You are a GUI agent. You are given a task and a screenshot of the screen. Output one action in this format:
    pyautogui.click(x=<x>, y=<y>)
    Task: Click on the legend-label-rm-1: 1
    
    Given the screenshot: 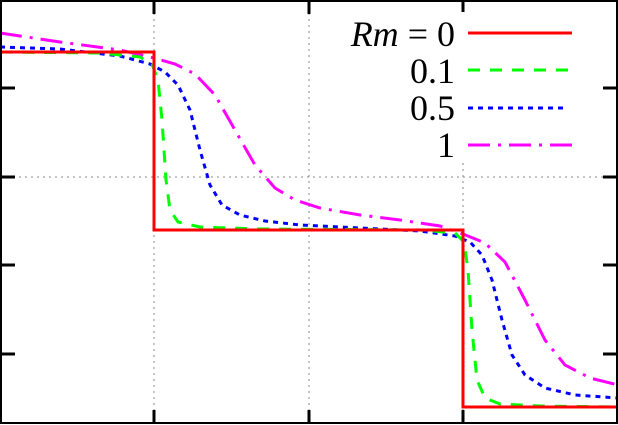 What is the action you would take?
    pyautogui.click(x=385, y=145)
    